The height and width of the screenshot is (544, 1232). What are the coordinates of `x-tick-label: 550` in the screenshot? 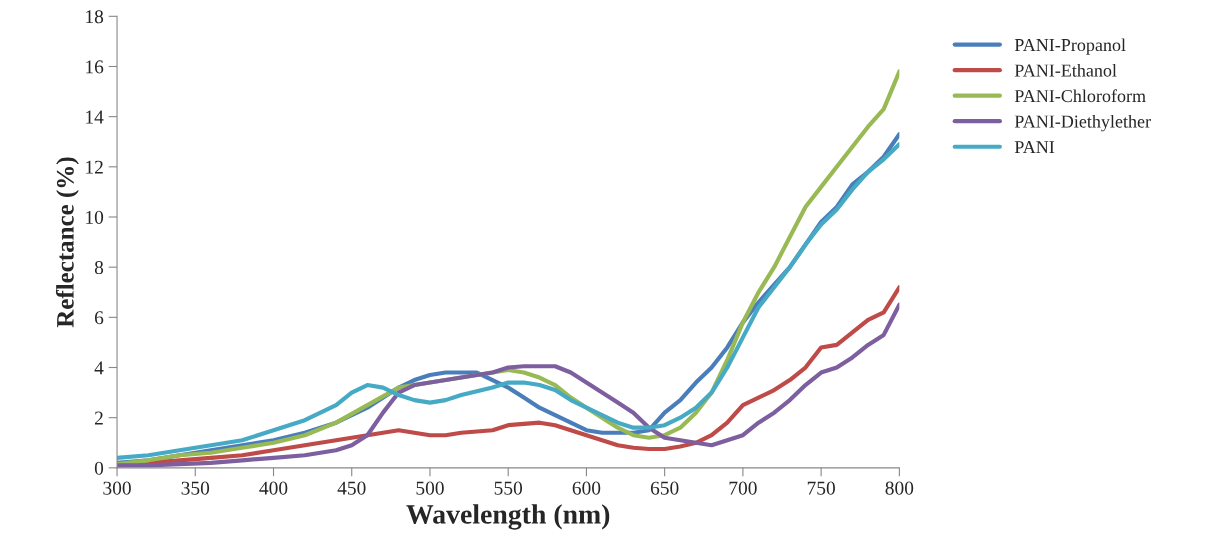 It's located at (508, 488).